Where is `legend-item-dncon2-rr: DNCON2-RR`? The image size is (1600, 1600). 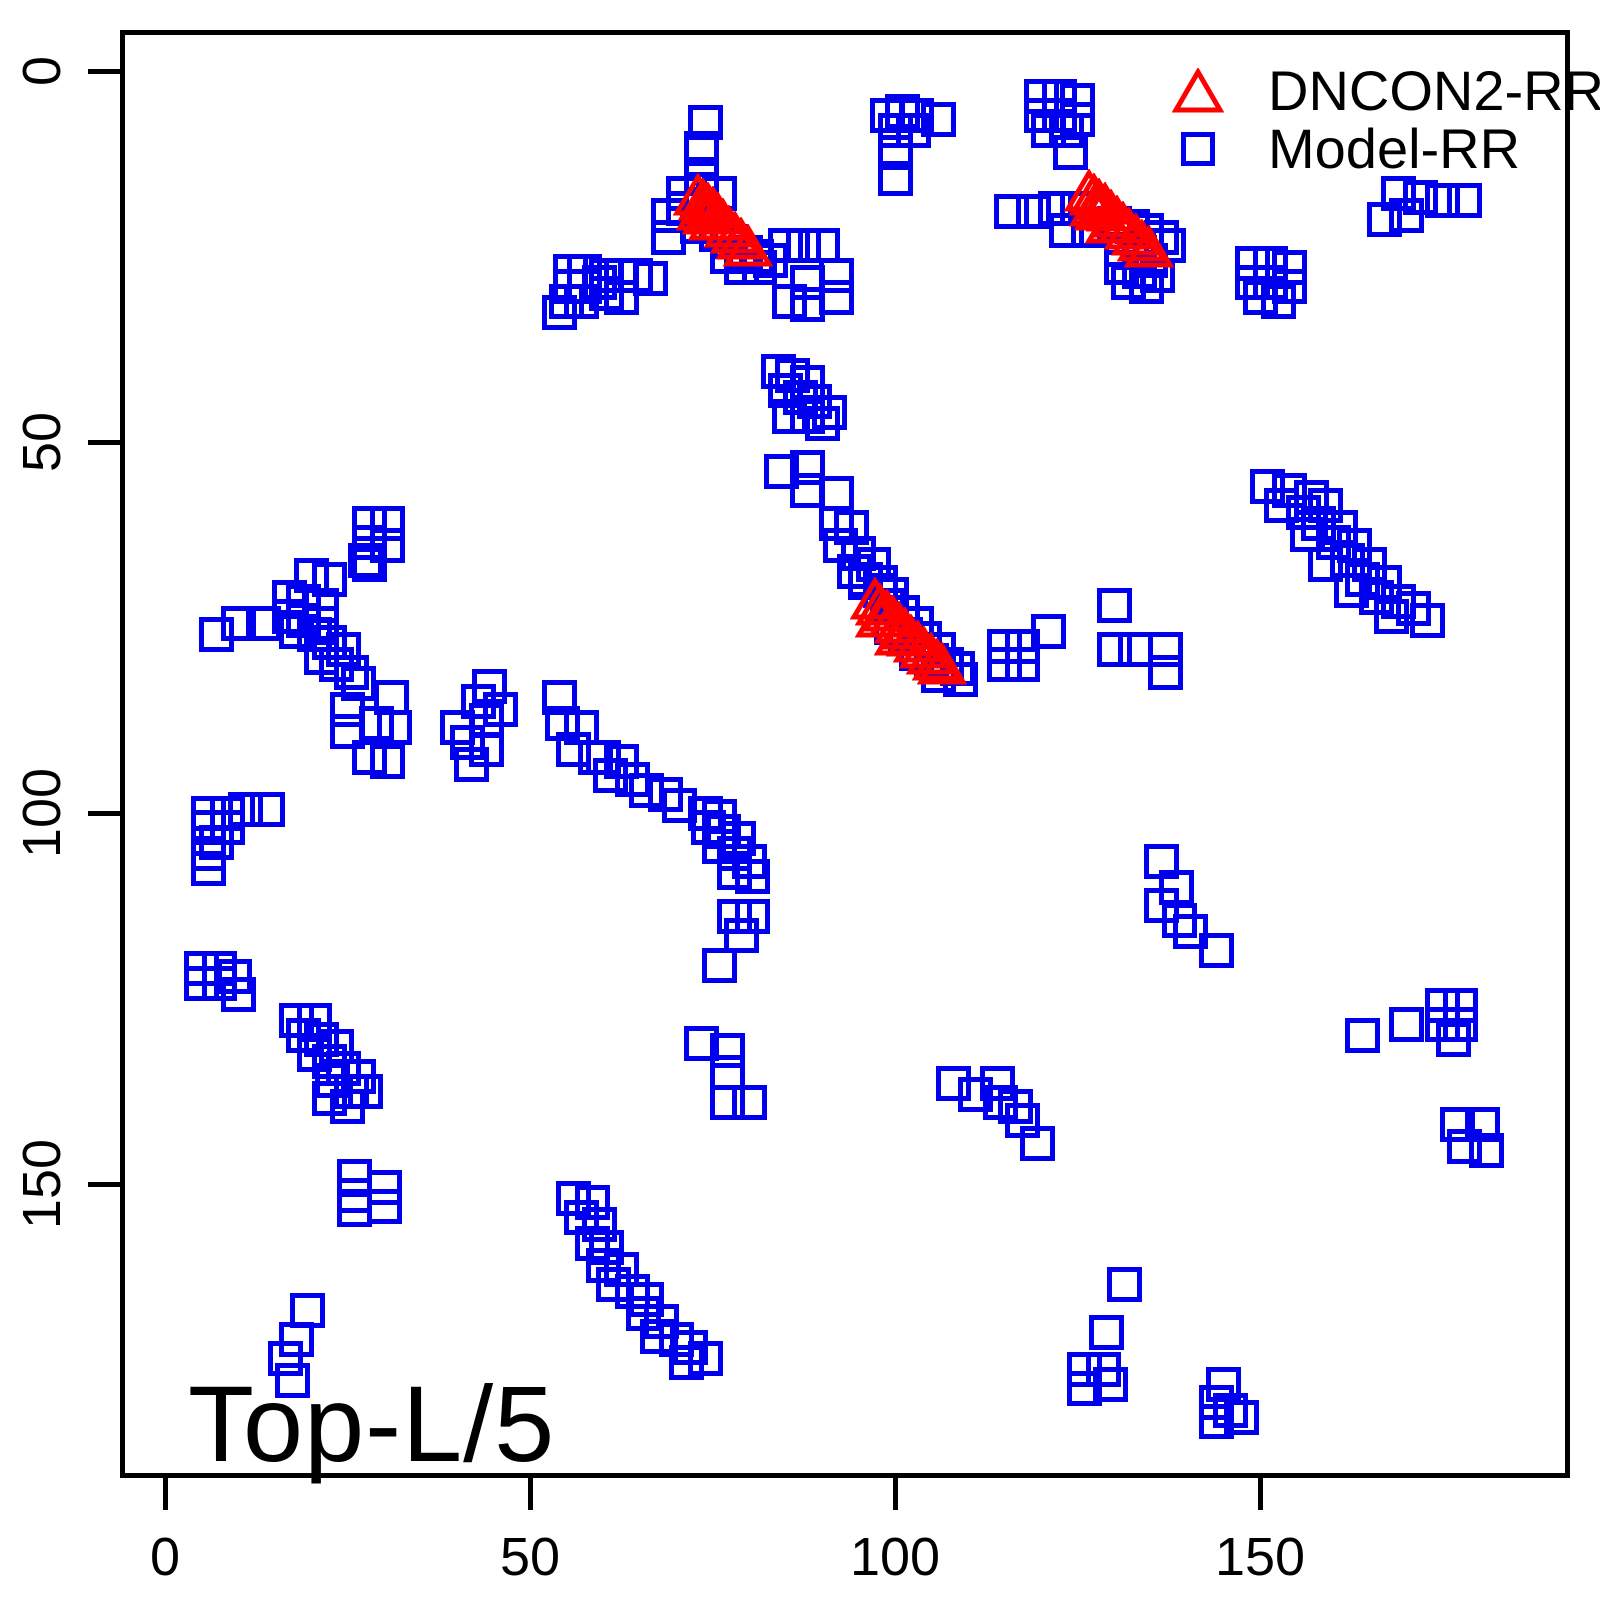
legend-item-dncon2-rr: DNCON2-RR is located at coordinates (1385, 91).